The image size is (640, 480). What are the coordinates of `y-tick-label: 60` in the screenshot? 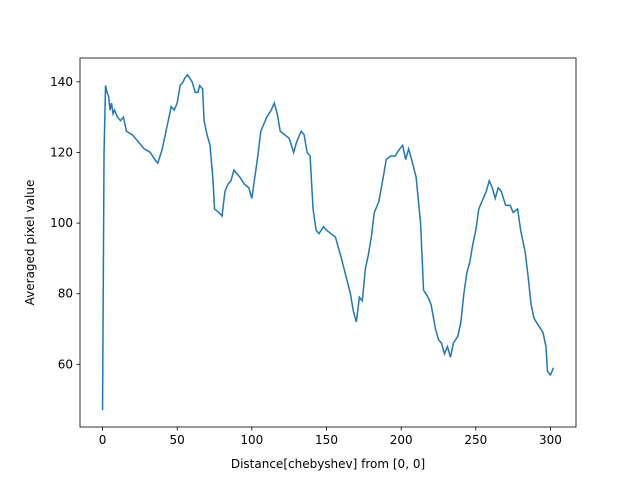 It's located at (65, 364).